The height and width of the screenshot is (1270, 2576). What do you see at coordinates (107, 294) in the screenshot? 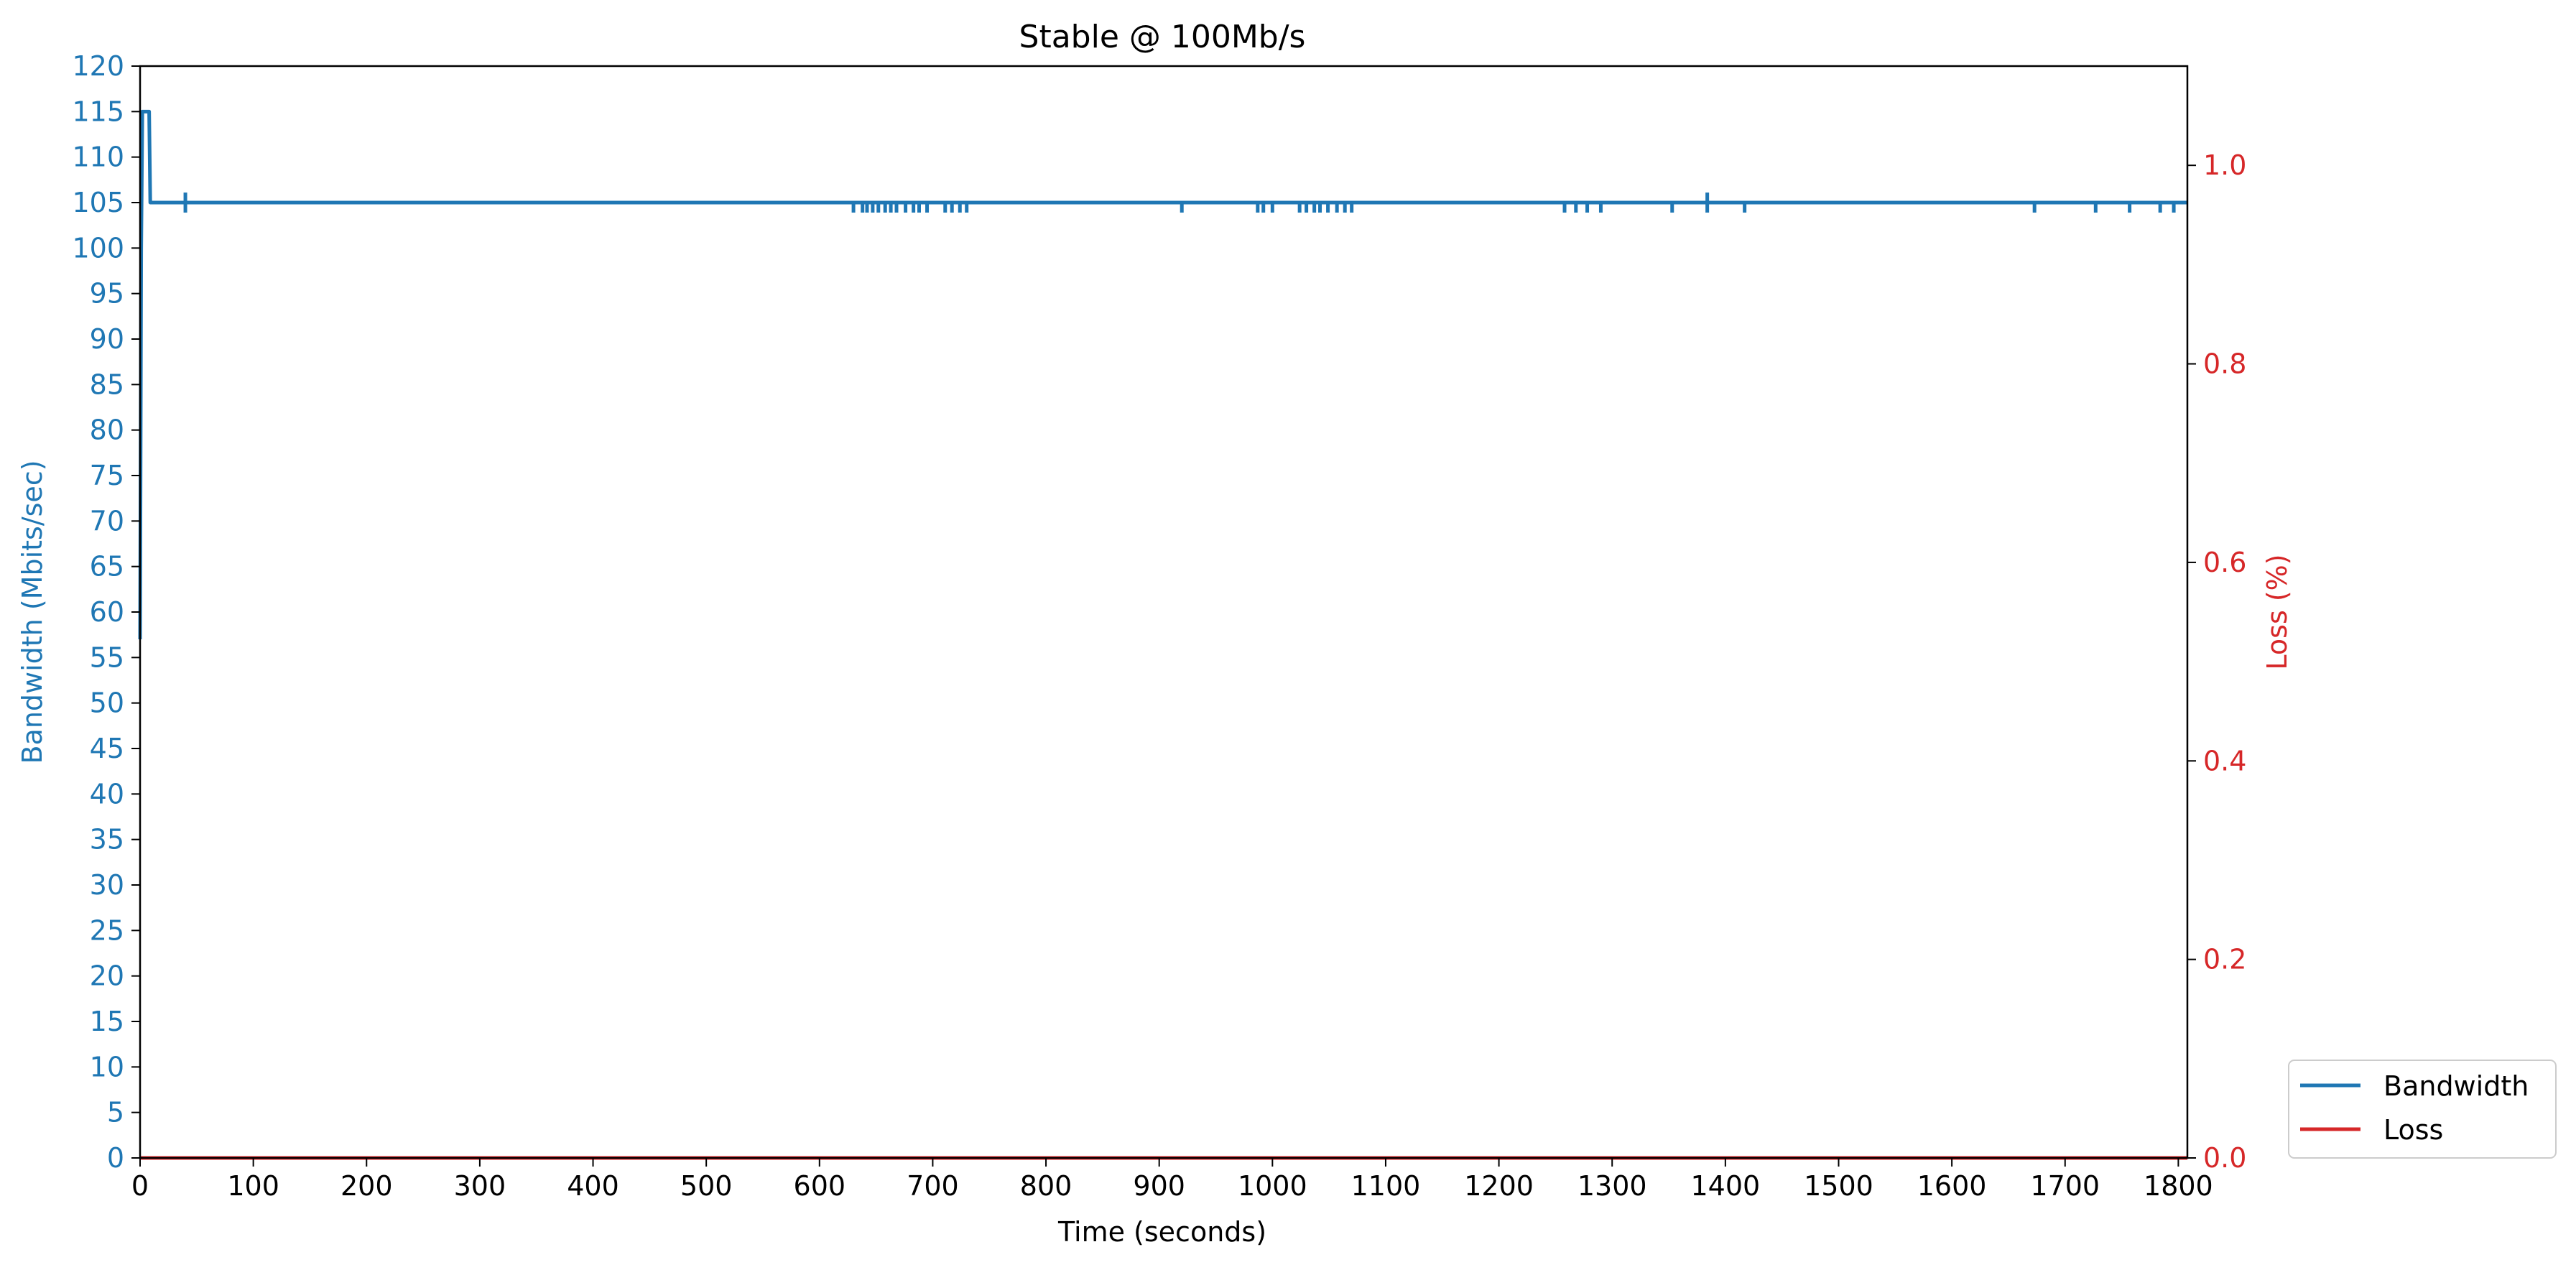
I see `left-tick-label: 95` at bounding box center [107, 294].